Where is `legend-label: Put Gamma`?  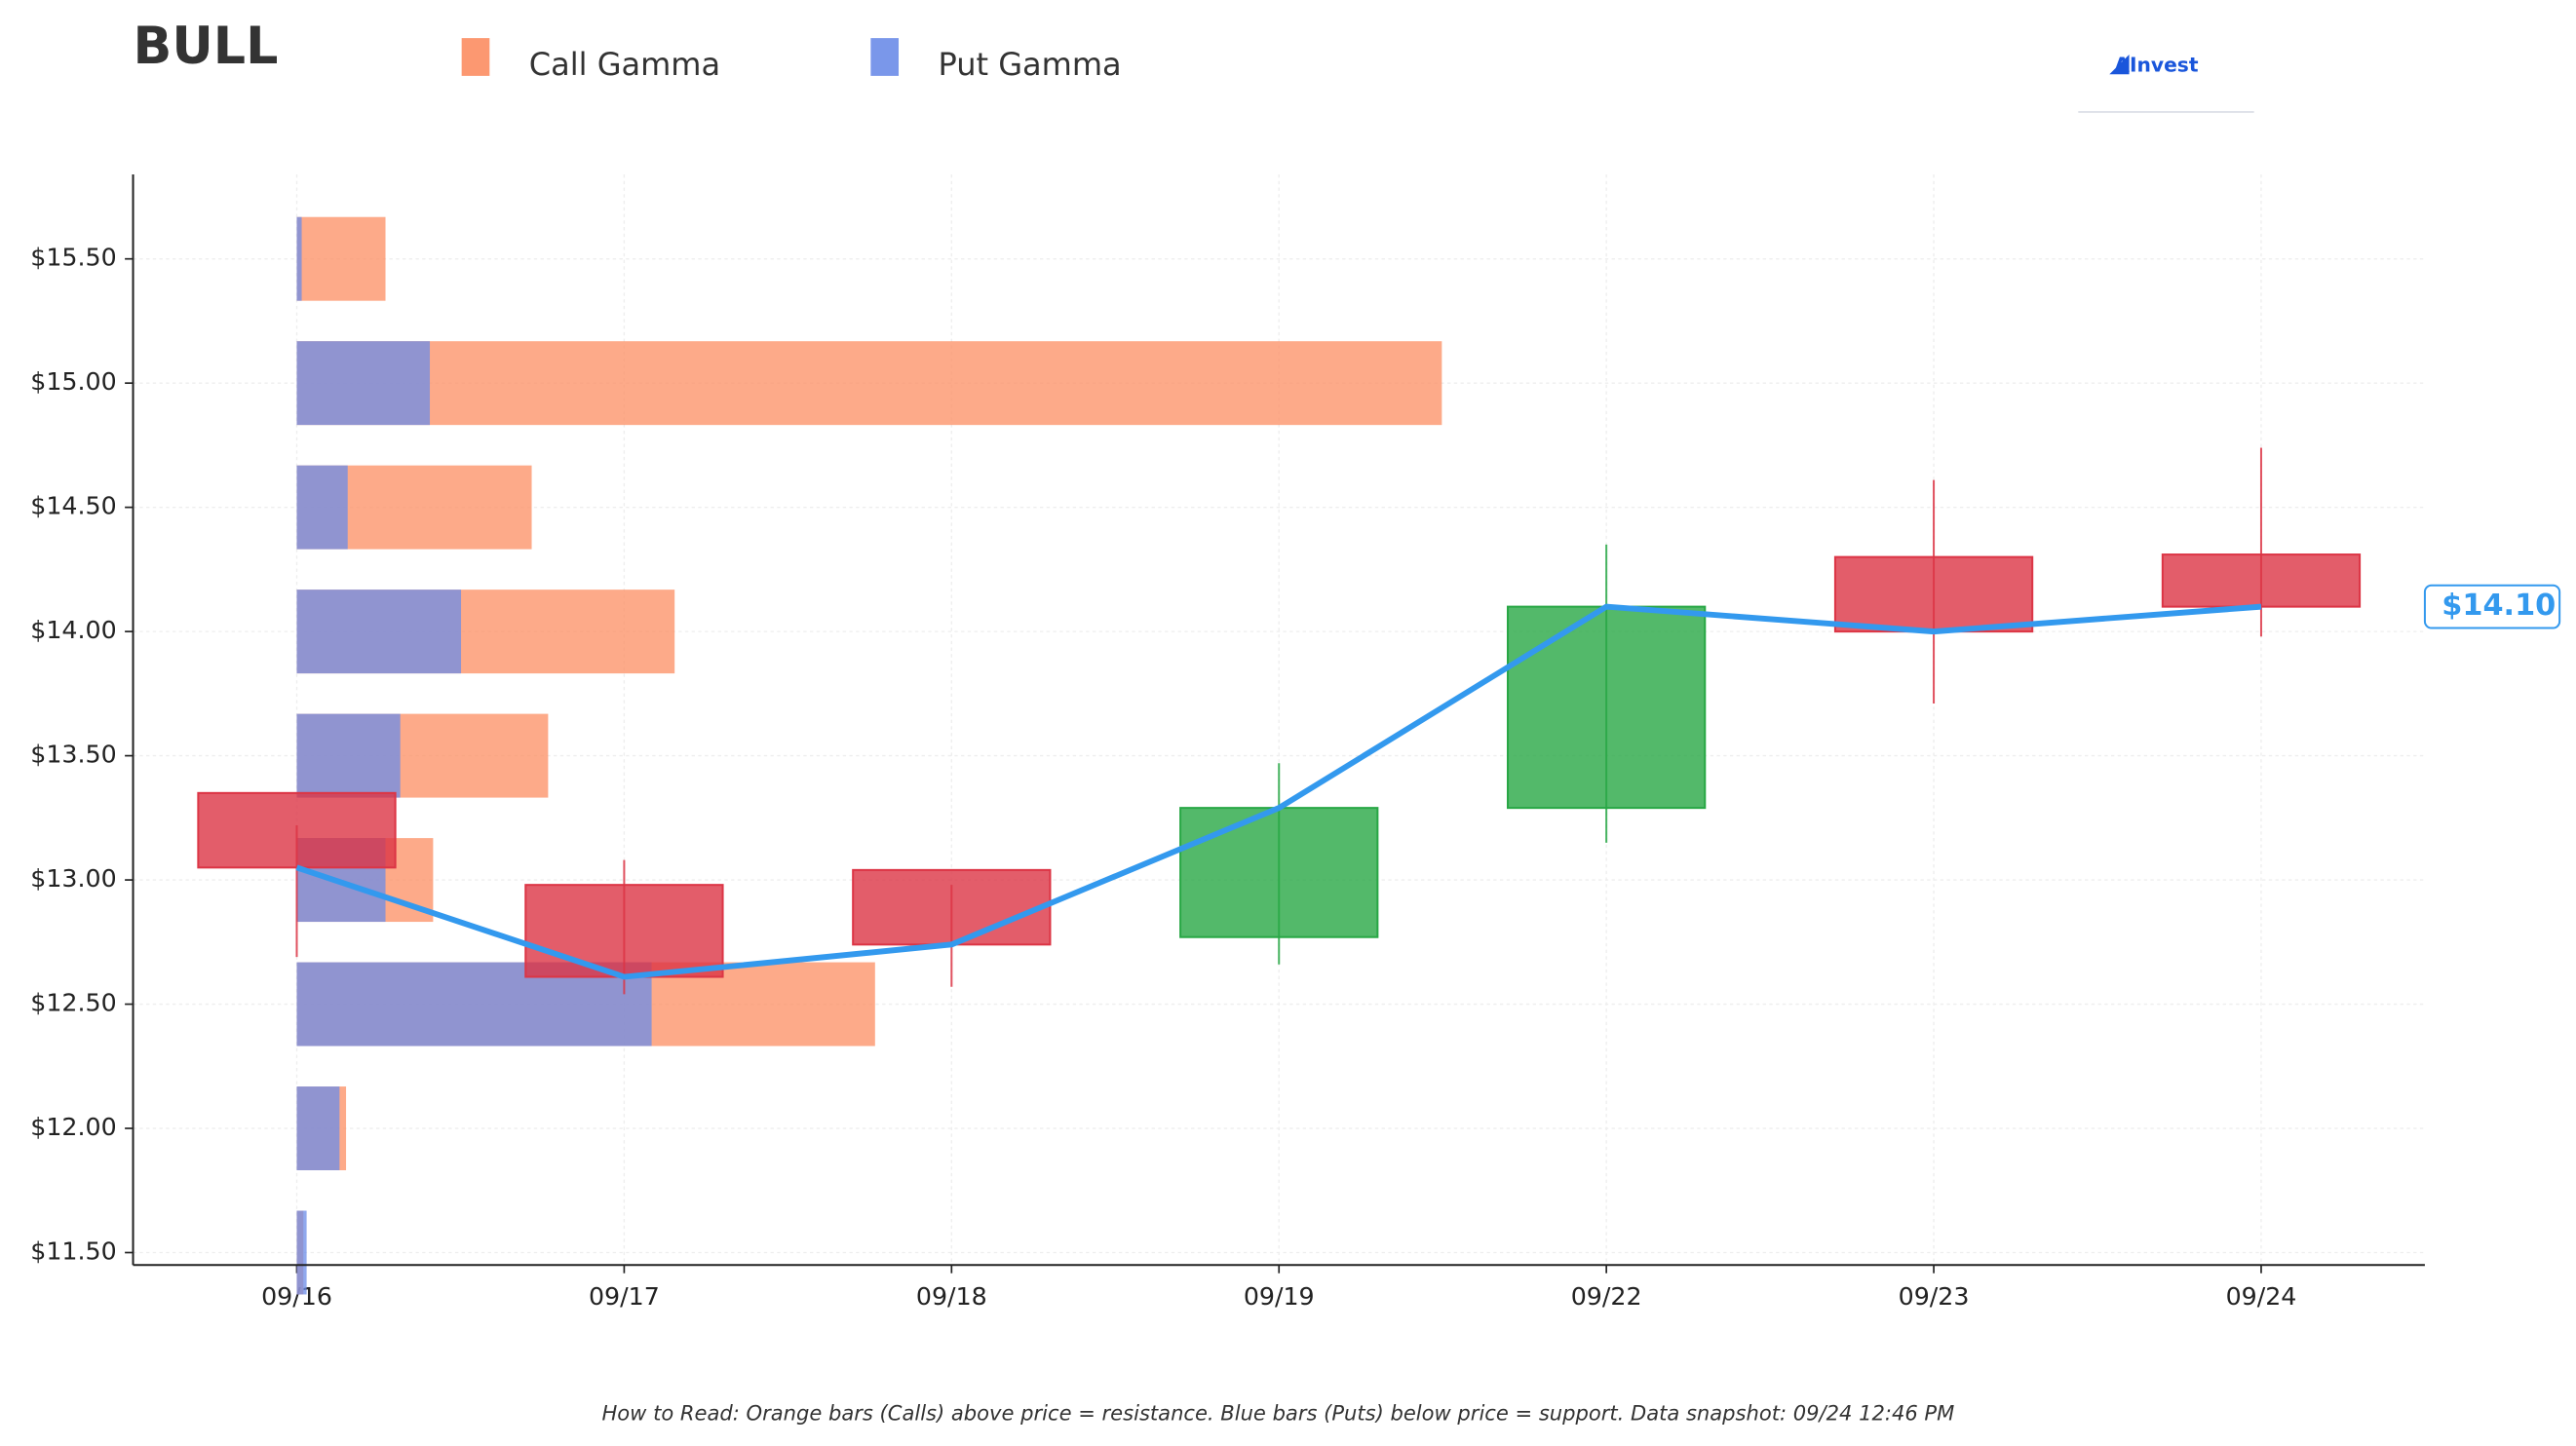 legend-label: Put Gamma is located at coordinates (1029, 64).